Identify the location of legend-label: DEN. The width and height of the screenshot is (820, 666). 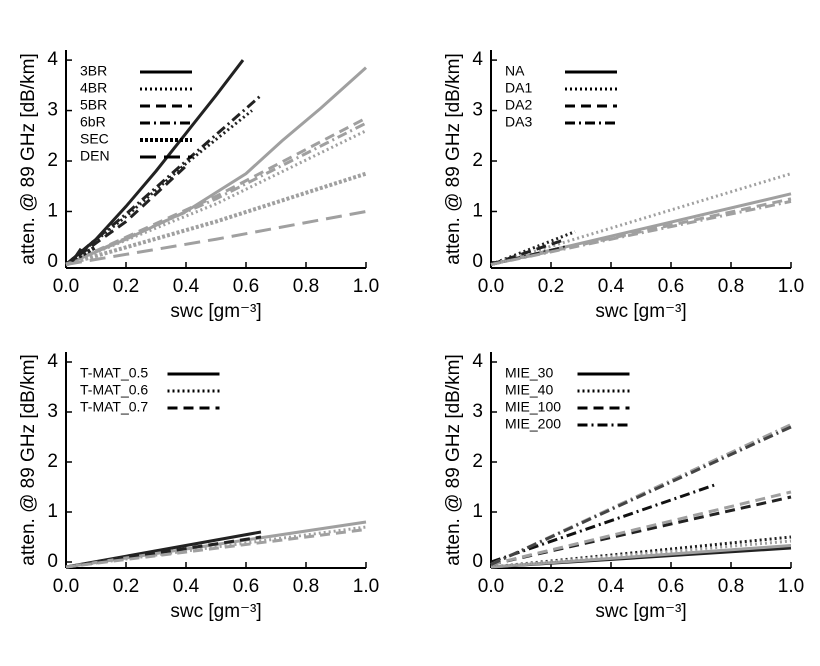
(95, 156).